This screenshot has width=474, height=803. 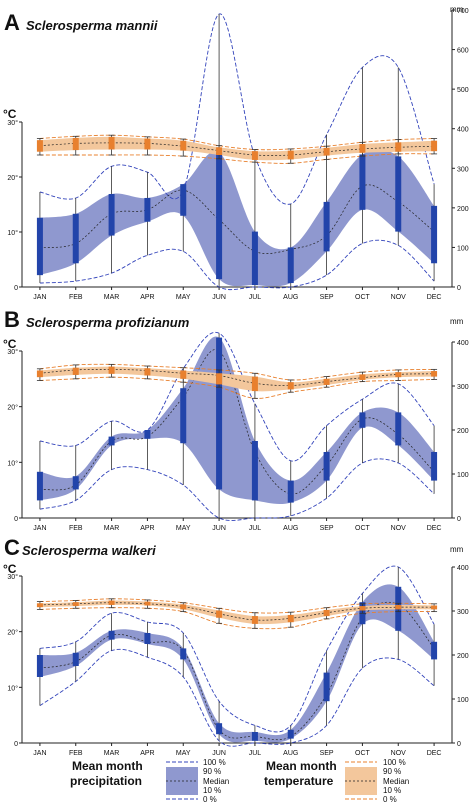 I want to click on legend-temp-title-1: Mean month, so click(x=301, y=766).